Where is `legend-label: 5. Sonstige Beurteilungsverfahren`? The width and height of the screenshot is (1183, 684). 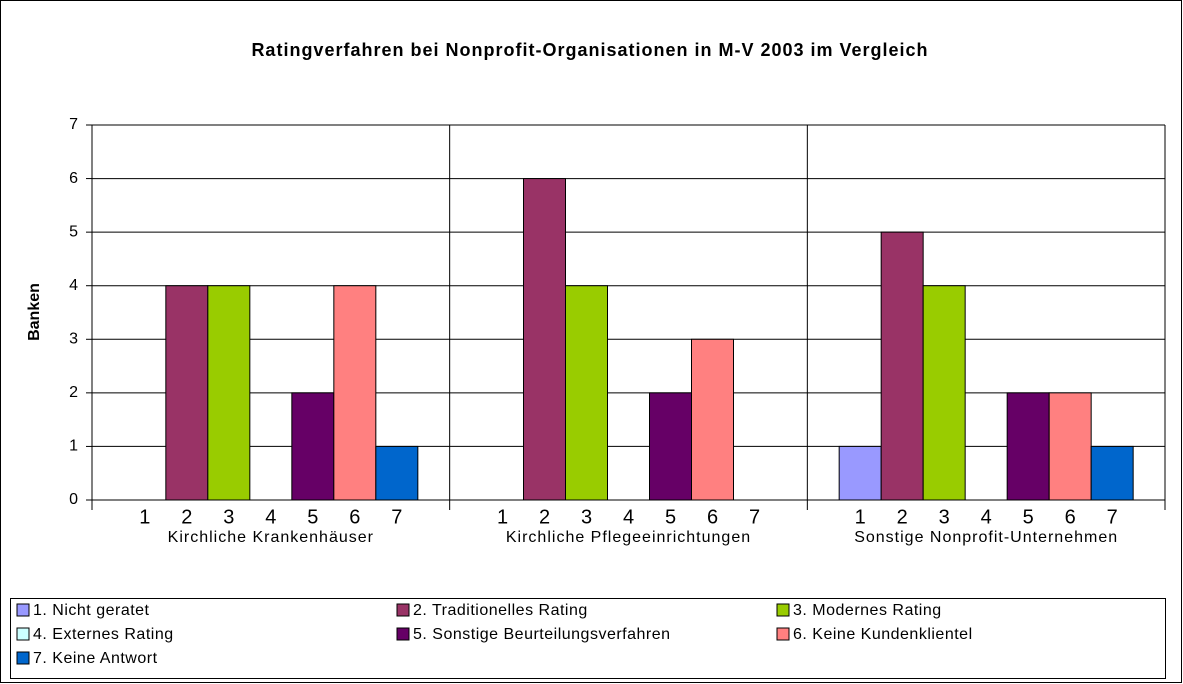 legend-label: 5. Sonstige Beurteilungsverfahren is located at coordinates (542, 634).